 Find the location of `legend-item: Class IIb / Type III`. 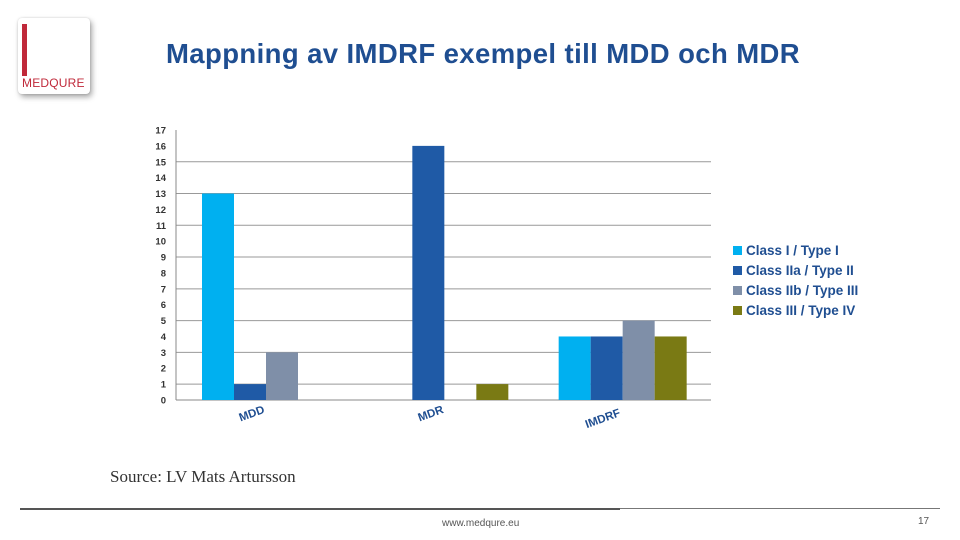

legend-item: Class IIb / Type III is located at coordinates (795, 291).